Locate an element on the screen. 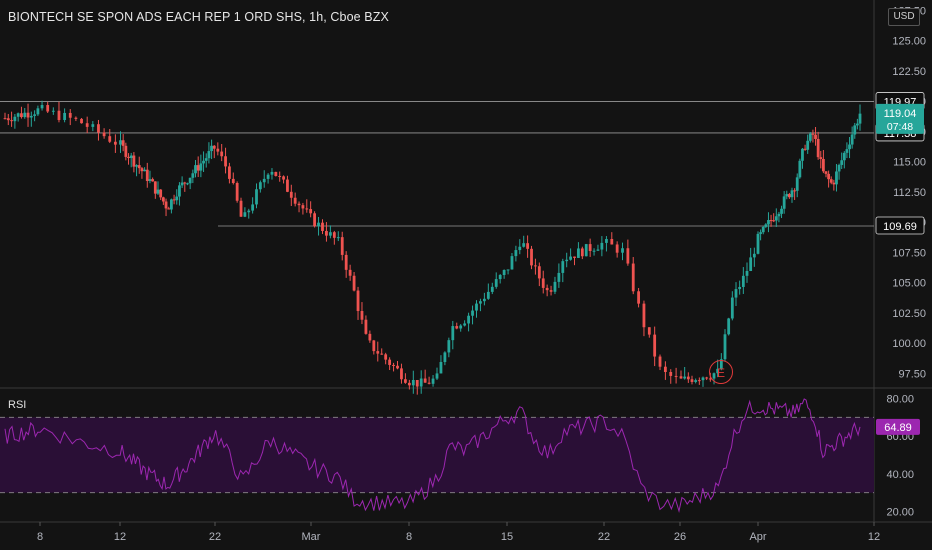 The image size is (932, 550). earnings-event-marker: E is located at coordinates (721, 372).